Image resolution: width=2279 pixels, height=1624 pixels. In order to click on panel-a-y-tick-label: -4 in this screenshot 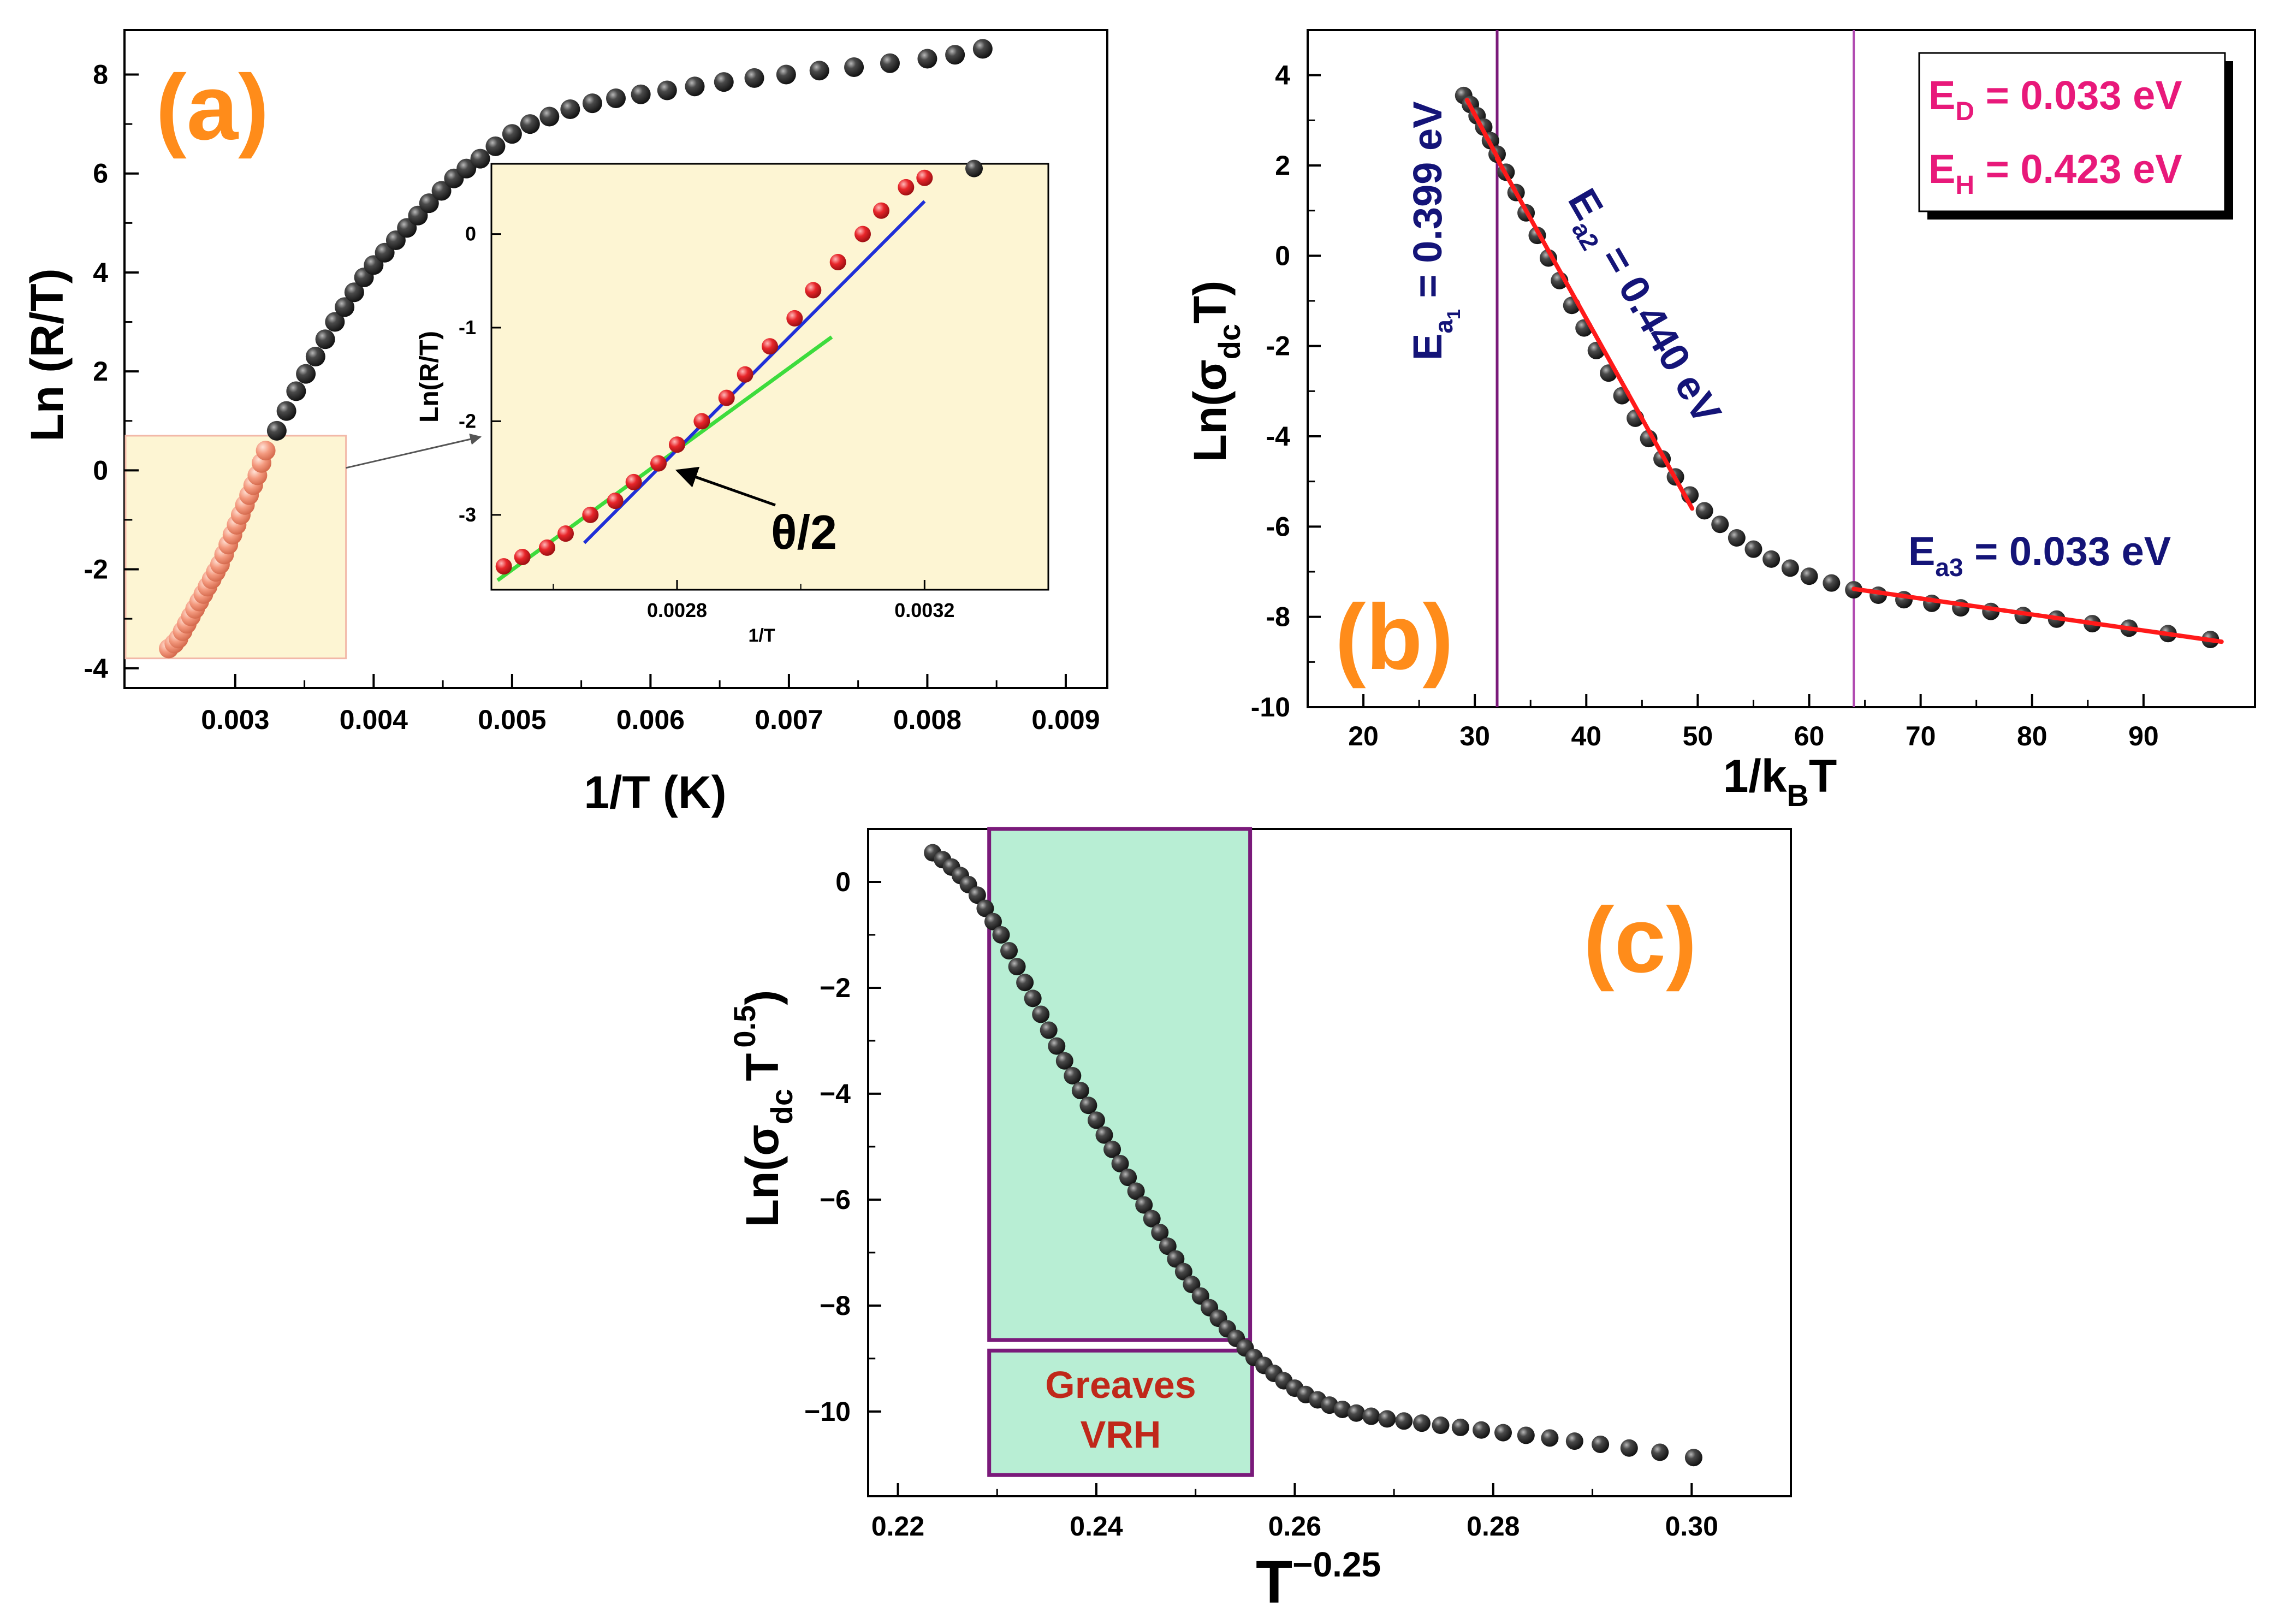, I will do `click(96, 668)`.